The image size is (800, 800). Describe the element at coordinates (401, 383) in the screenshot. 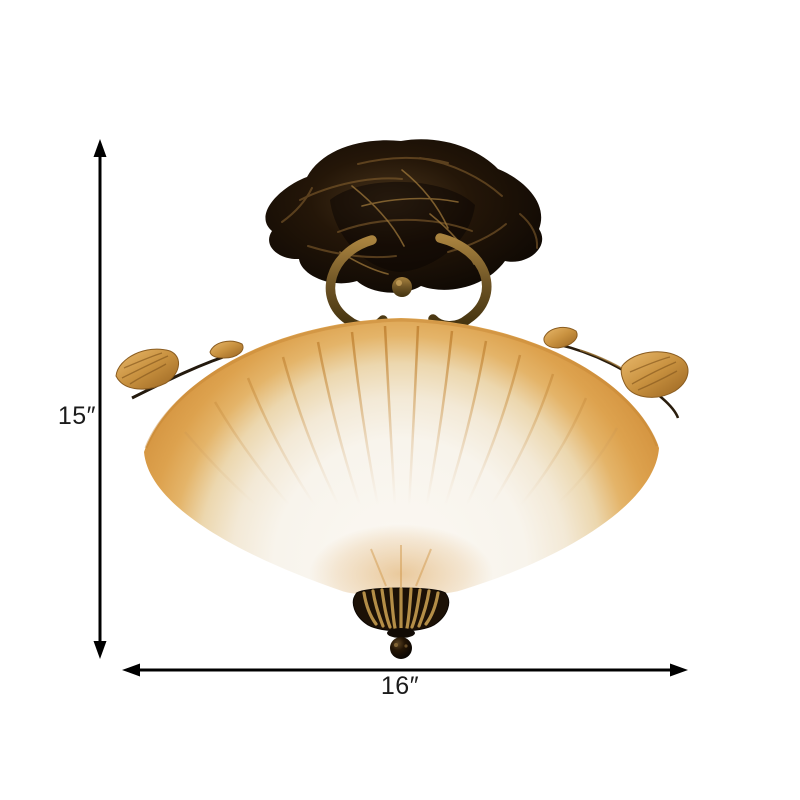

I see `shade-rim-edge` at that location.